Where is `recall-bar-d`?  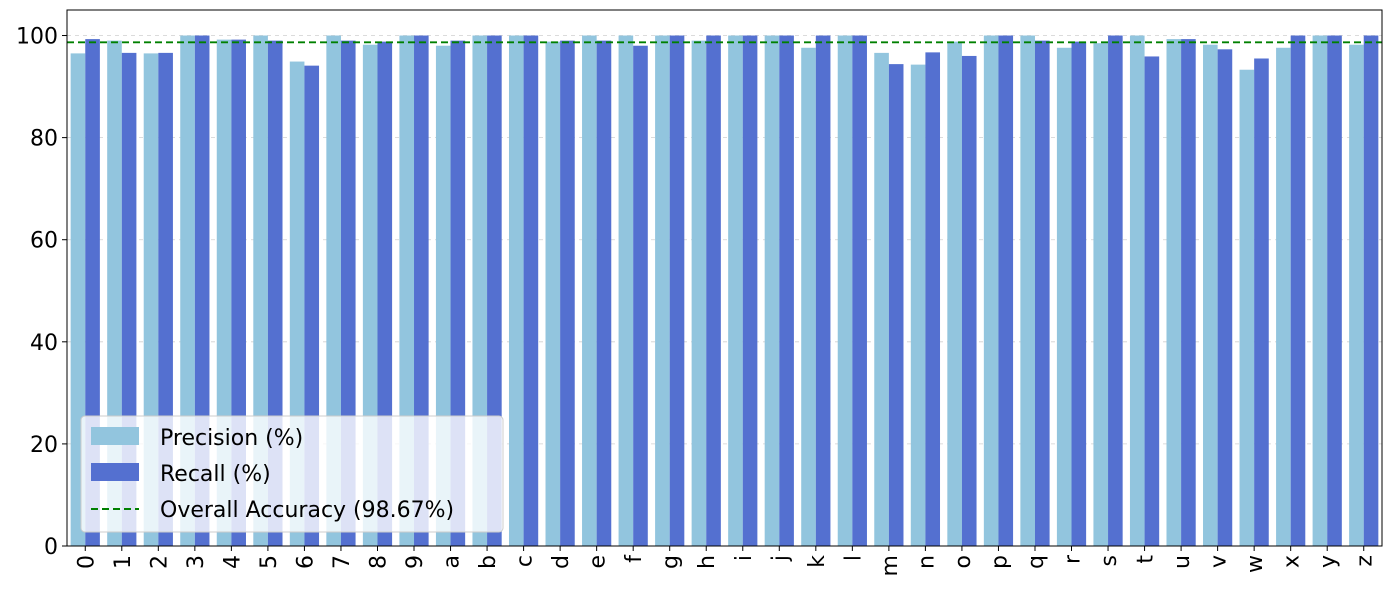 recall-bar-d is located at coordinates (567, 293).